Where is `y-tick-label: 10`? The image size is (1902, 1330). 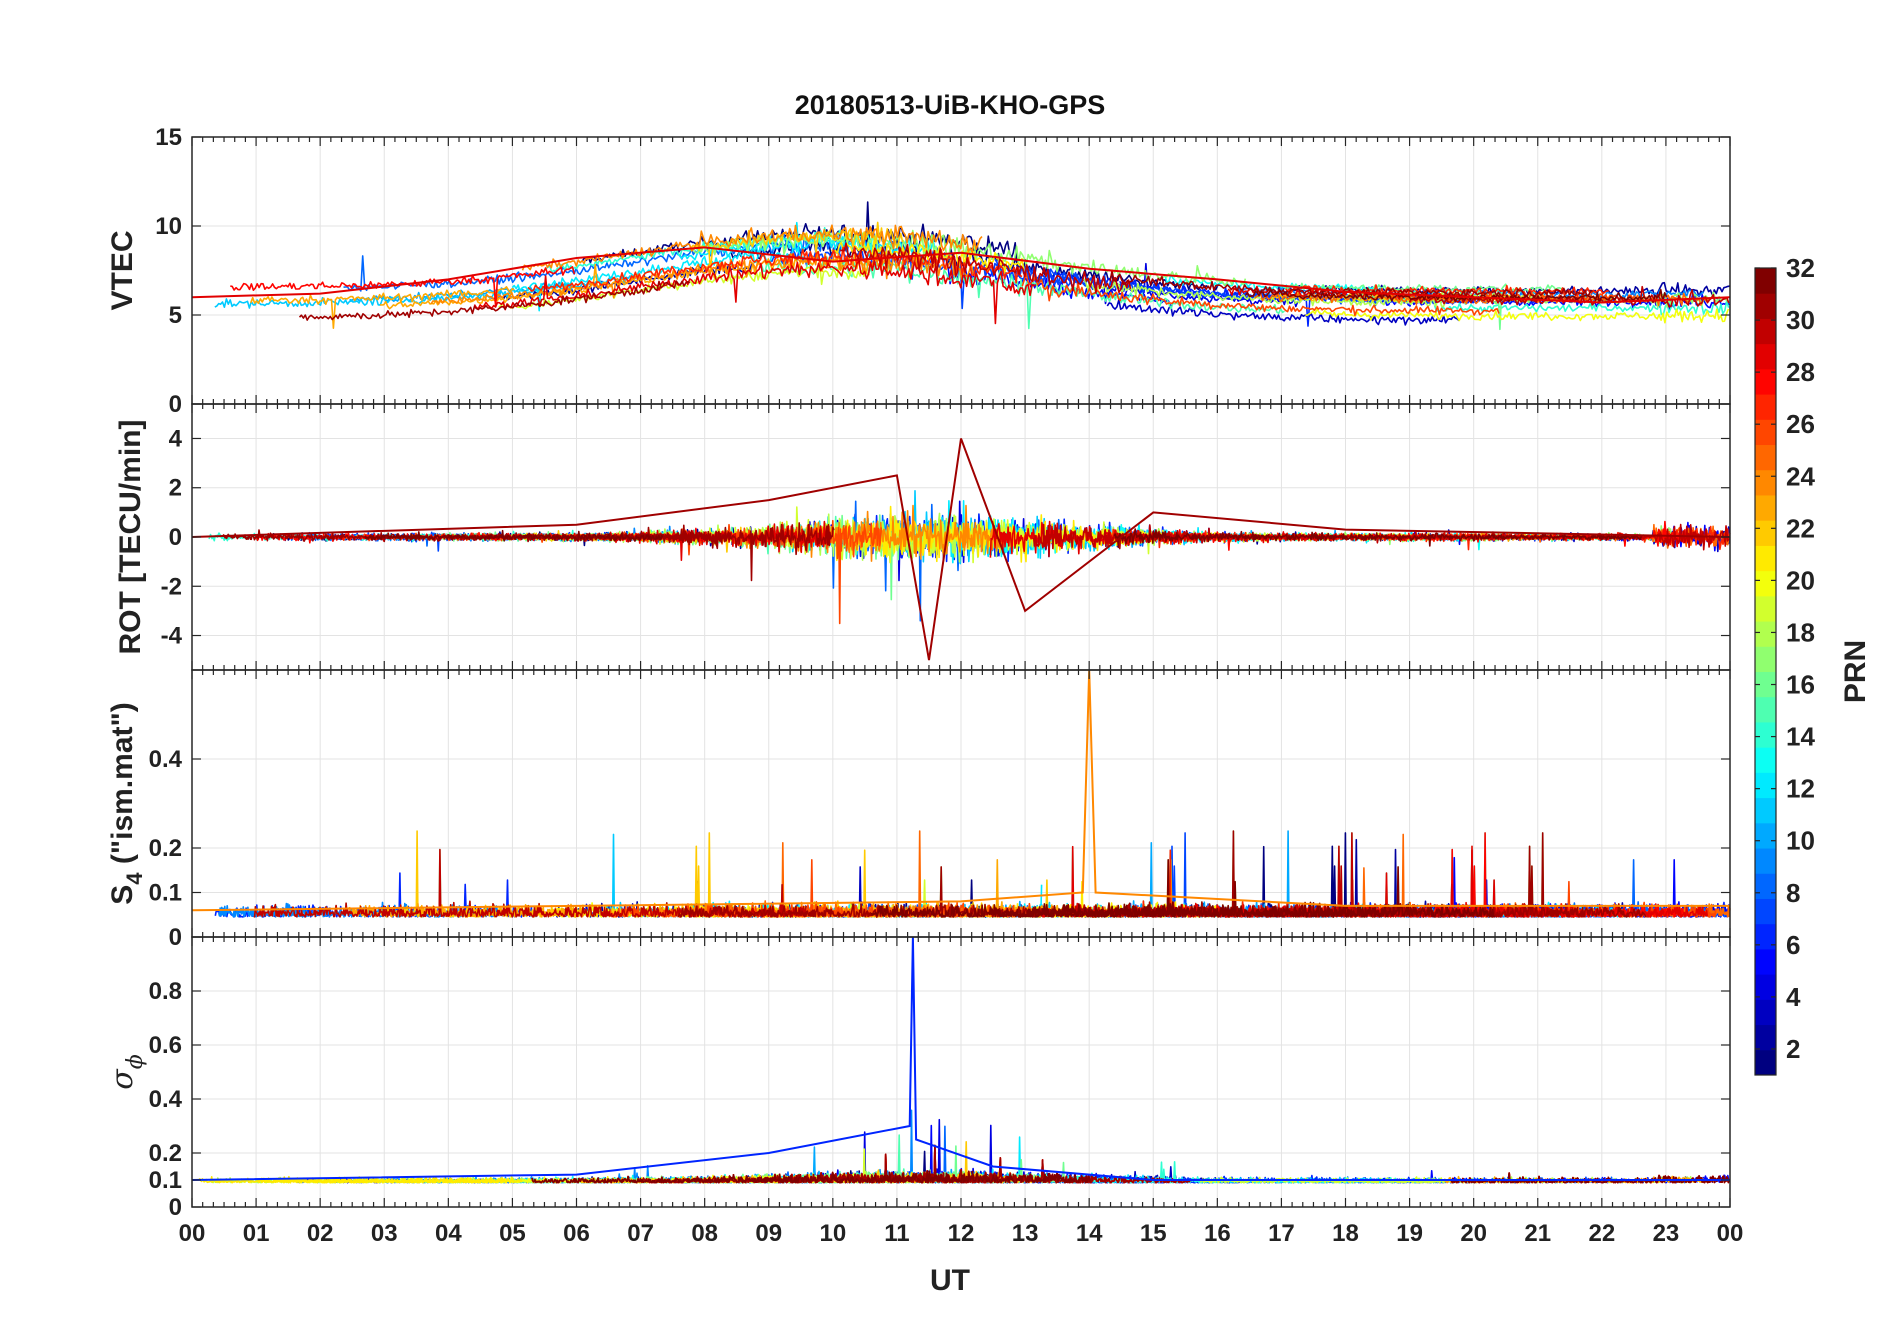
y-tick-label: 10 is located at coordinates (168, 226).